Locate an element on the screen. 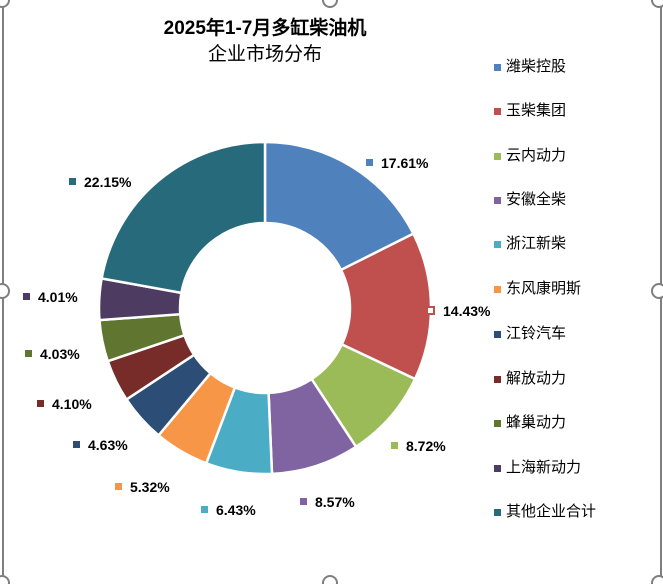 This screenshot has height=584, width=663. resize-handle-right is located at coordinates (657, 291).